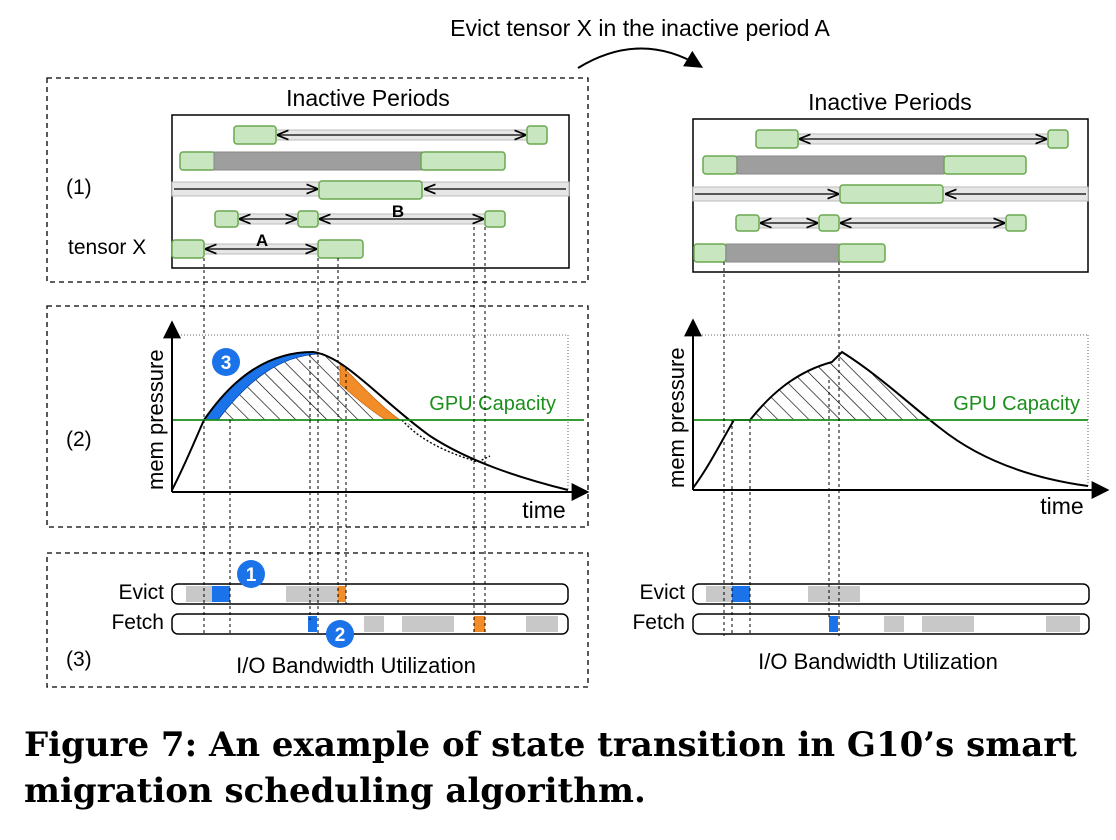  Describe the element at coordinates (1016, 404) in the screenshot. I see `right-capacity-label: GPU Capacity` at that location.